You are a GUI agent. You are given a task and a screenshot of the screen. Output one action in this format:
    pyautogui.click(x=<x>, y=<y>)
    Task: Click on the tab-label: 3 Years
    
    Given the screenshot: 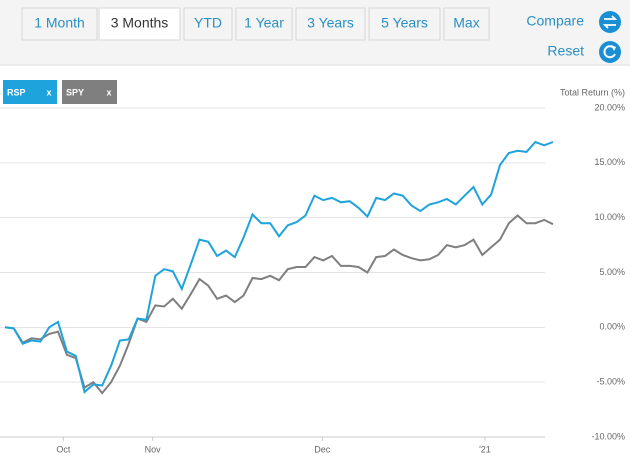 What is the action you would take?
    pyautogui.click(x=330, y=23)
    